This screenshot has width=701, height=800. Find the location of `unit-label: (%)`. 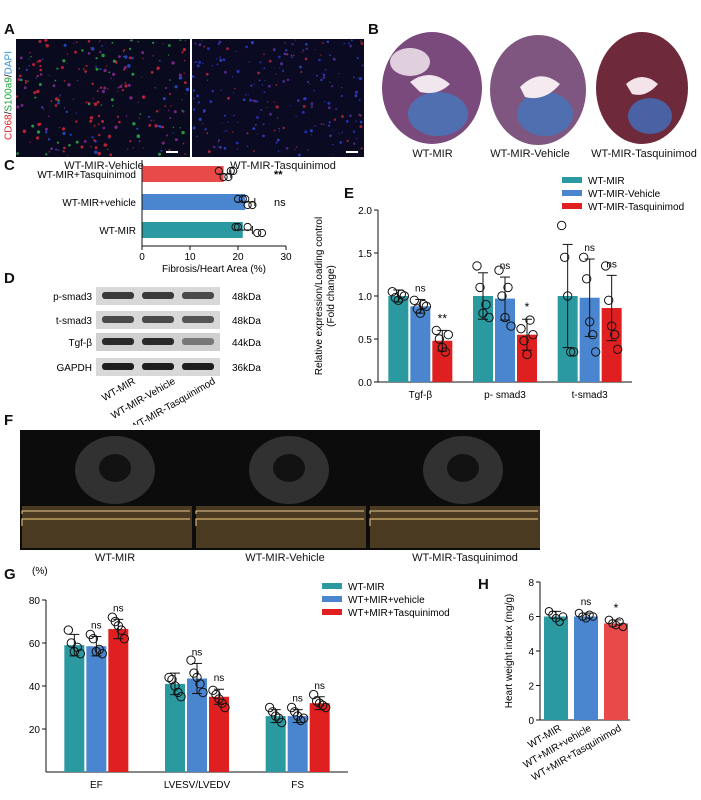

unit-label: (%) is located at coordinates (40, 571).